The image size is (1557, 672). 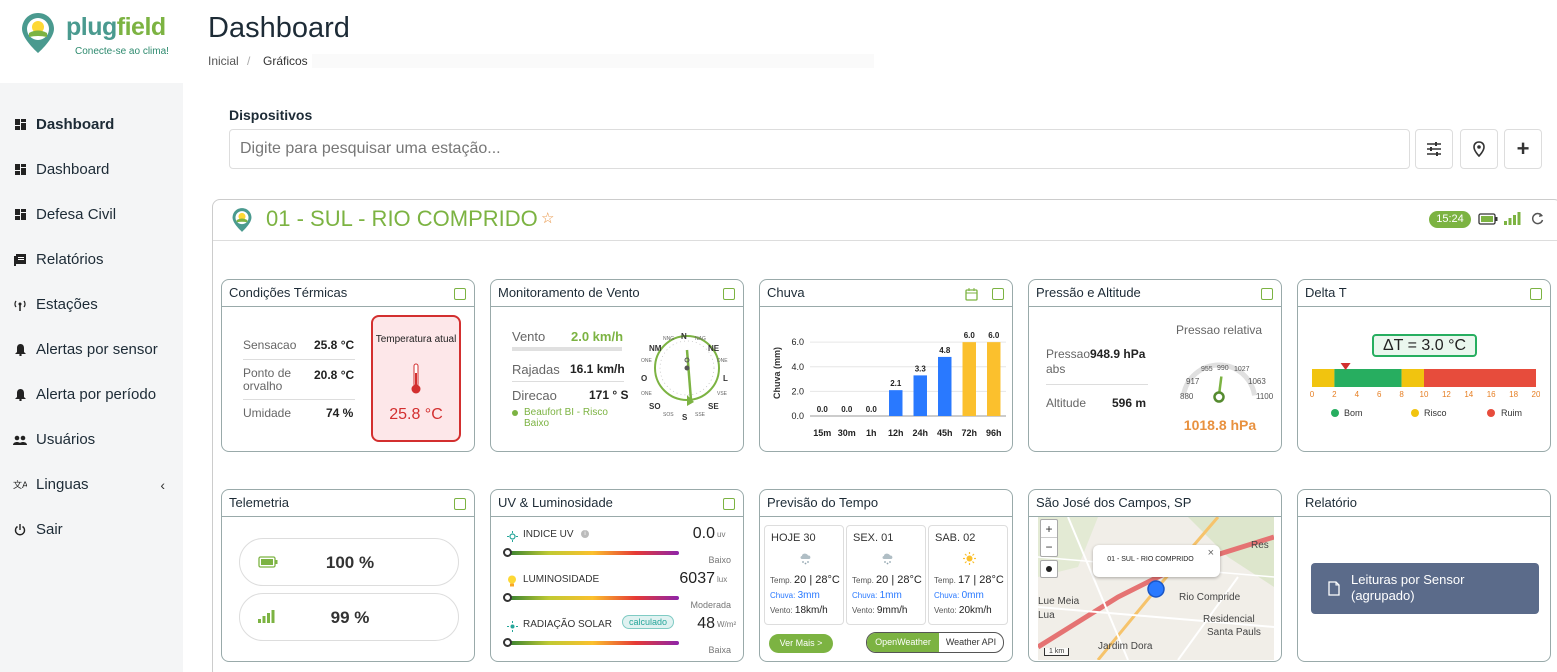 I want to click on logo: plugfield Conecte-se ao clima!, so click(x=91, y=41).